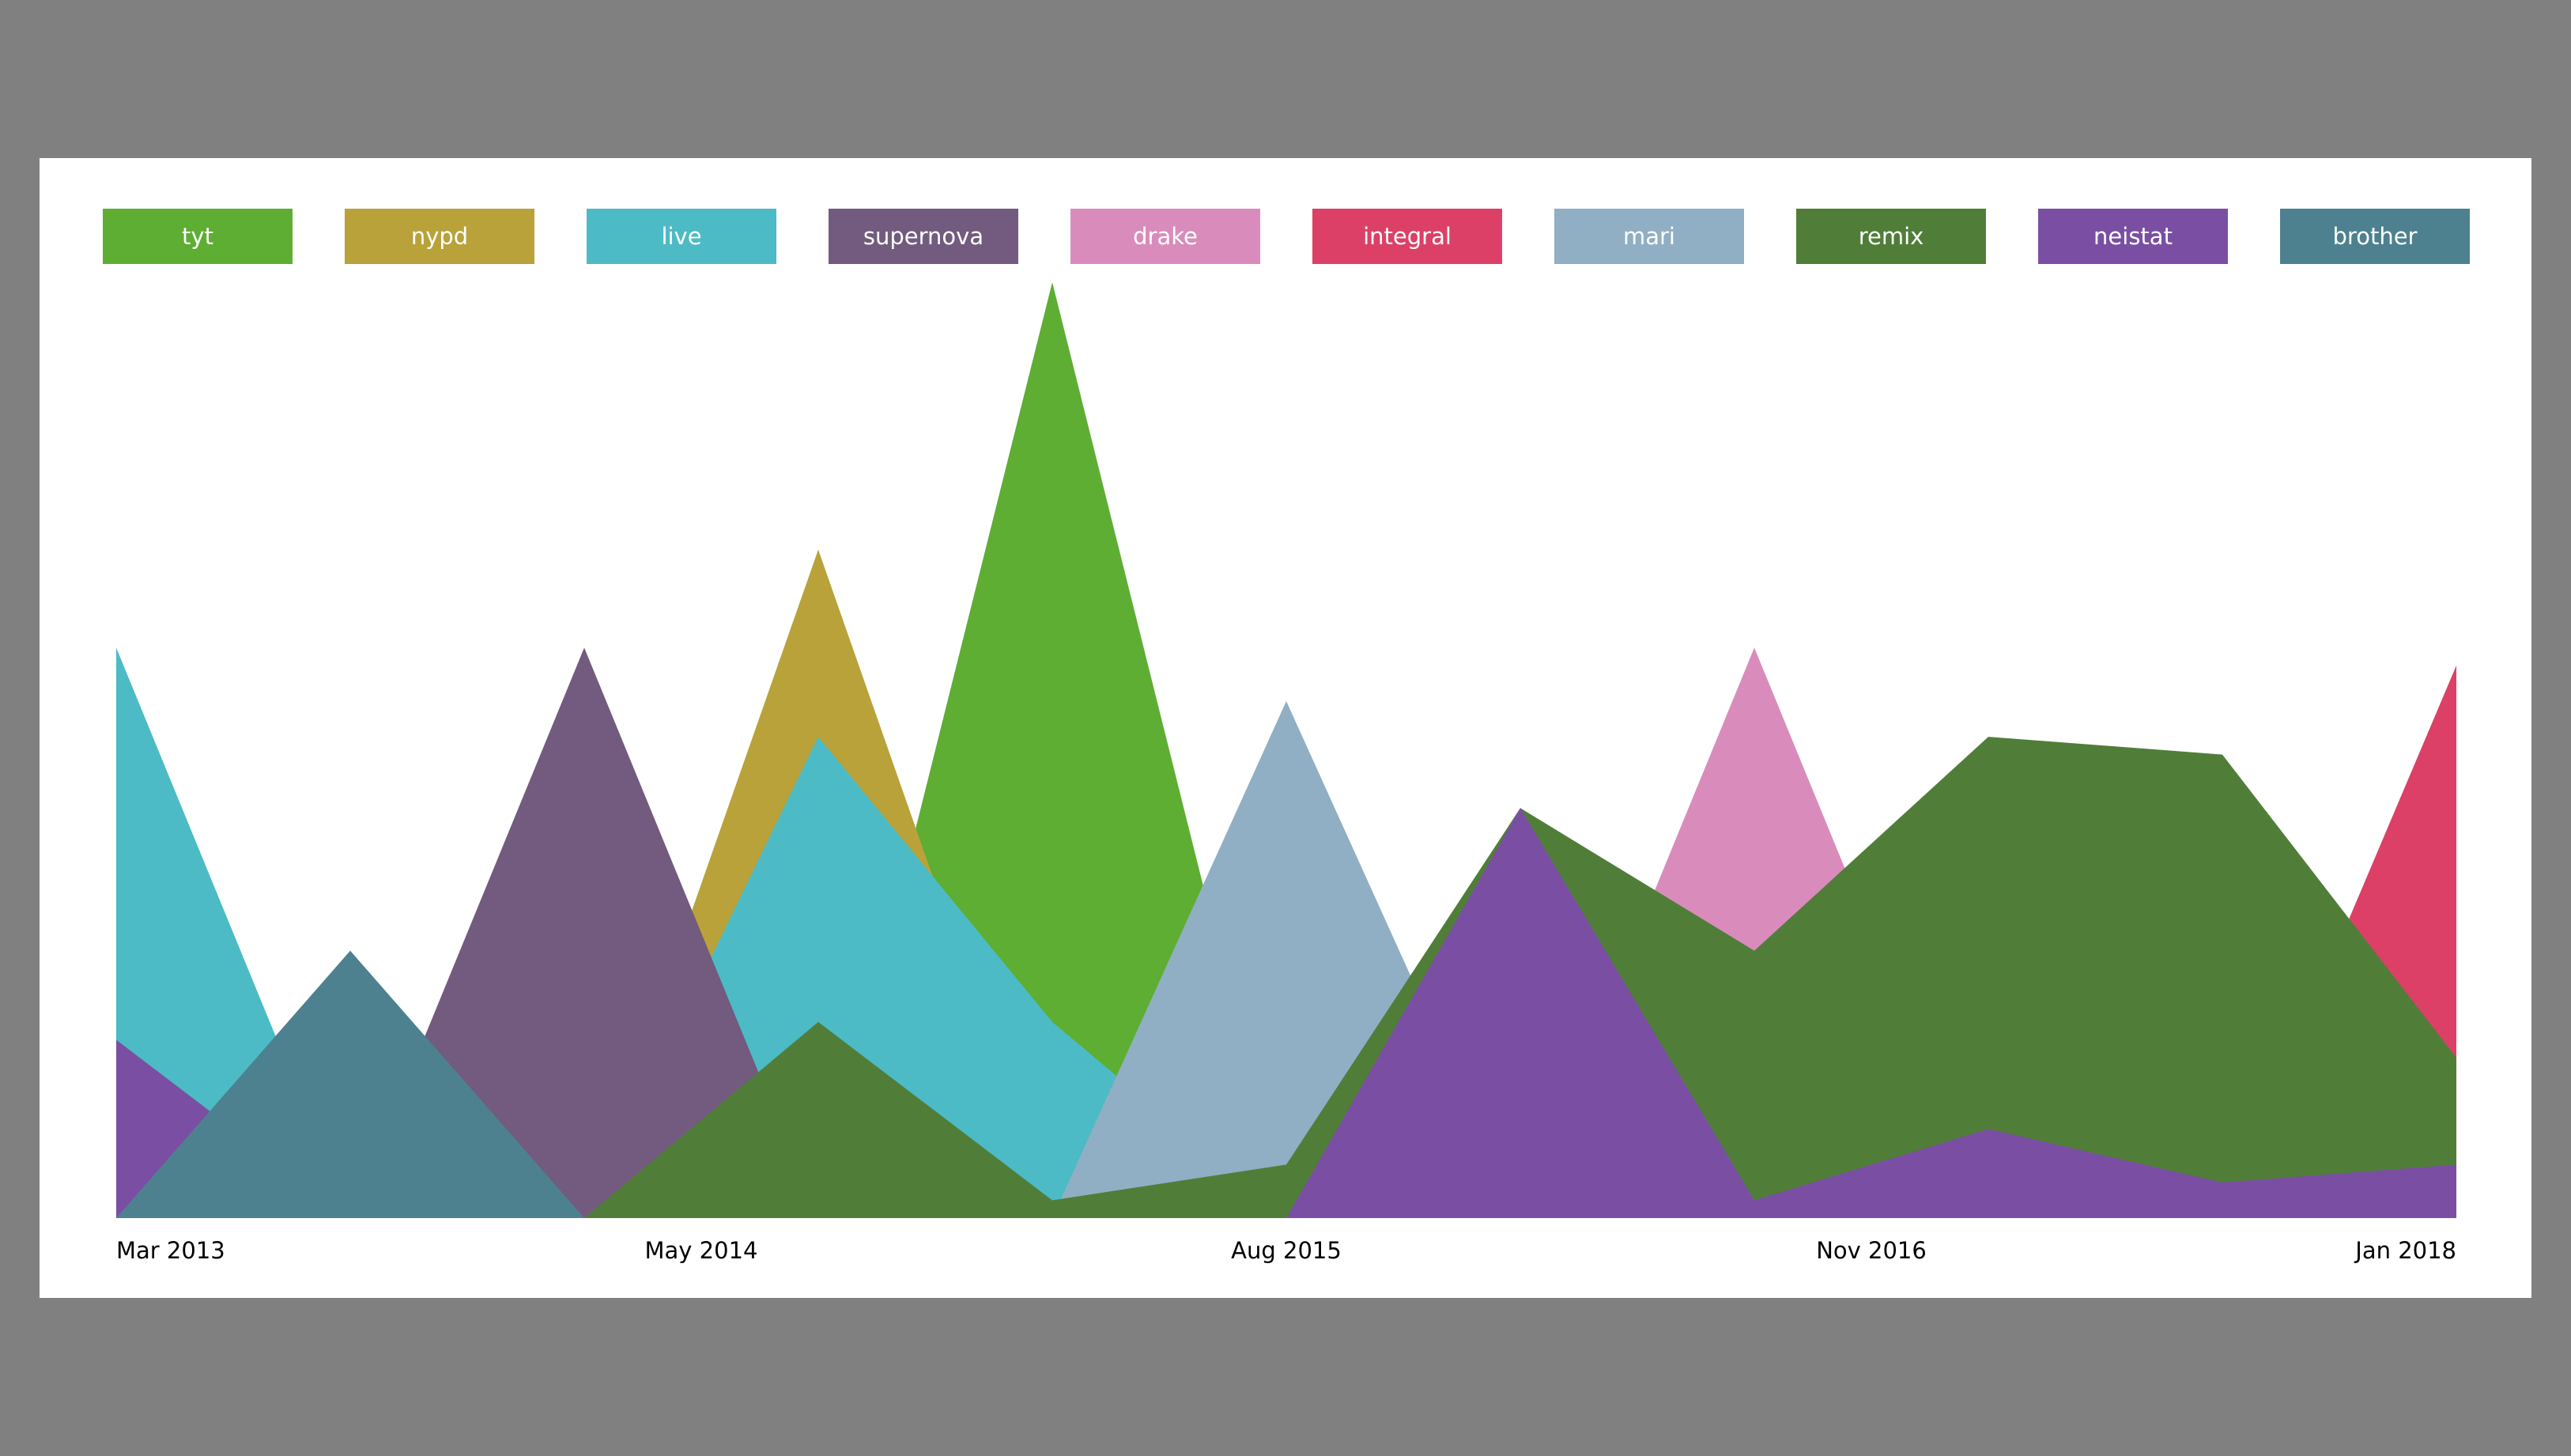 This screenshot has height=1456, width=2571. What do you see at coordinates (1165, 236) in the screenshot?
I see `legend-item-drake: drake` at bounding box center [1165, 236].